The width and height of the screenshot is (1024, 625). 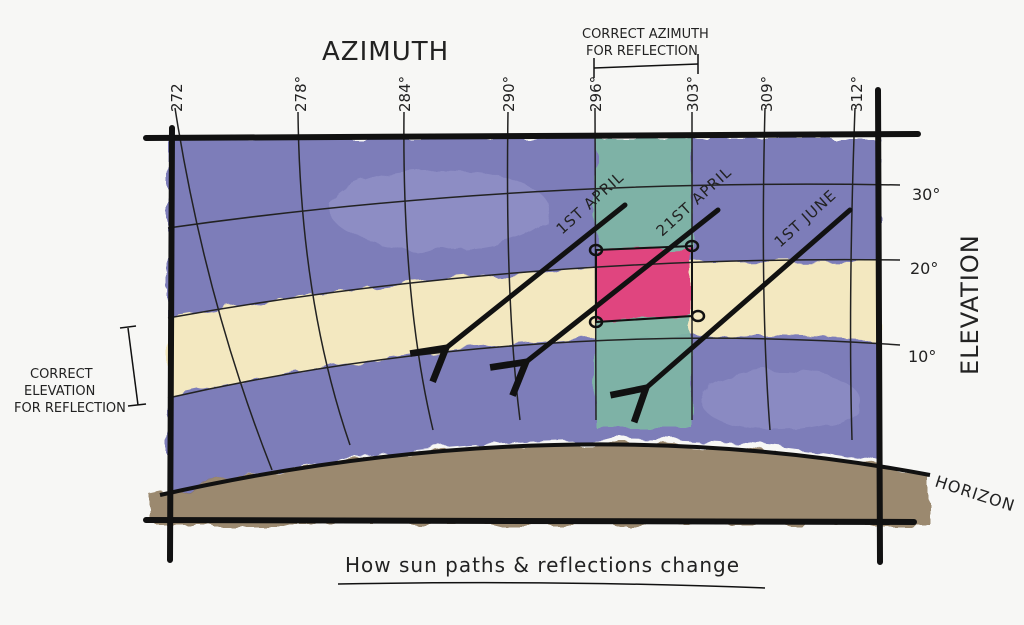 What do you see at coordinates (301, 94) in the screenshot?
I see `azimuth-tick: 278°` at bounding box center [301, 94].